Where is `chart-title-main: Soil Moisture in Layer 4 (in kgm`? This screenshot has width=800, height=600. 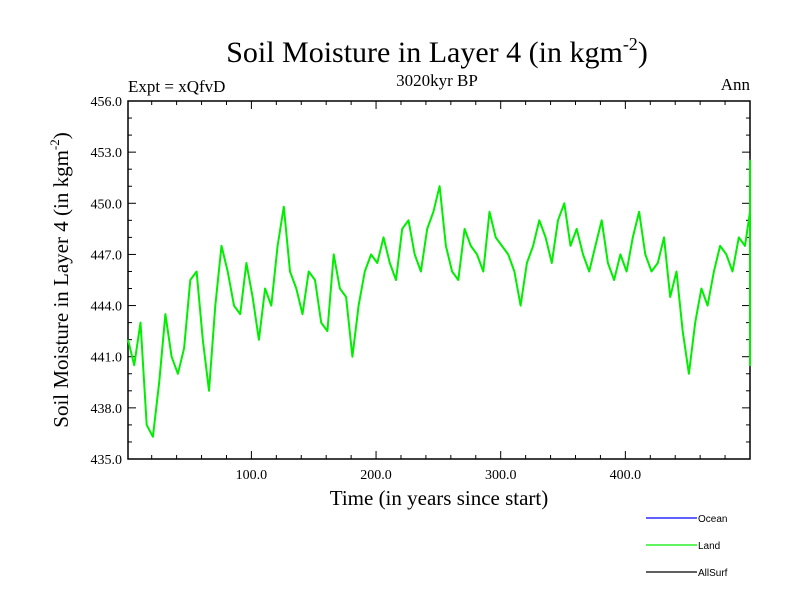 chart-title-main: Soil Moisture in Layer 4 (in kgm is located at coordinates (424, 52).